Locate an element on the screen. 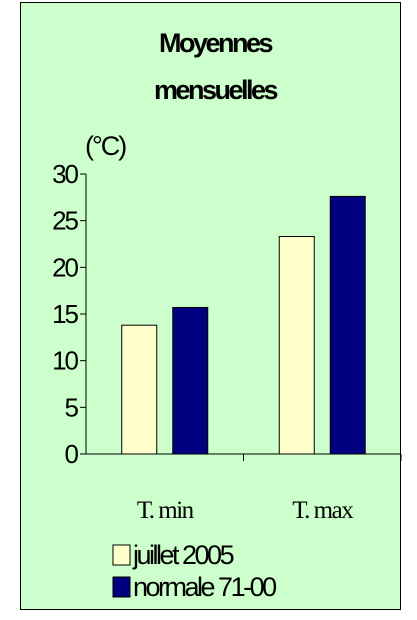 This screenshot has width=417, height=620. y-tick-label: 5 is located at coordinates (72, 407).